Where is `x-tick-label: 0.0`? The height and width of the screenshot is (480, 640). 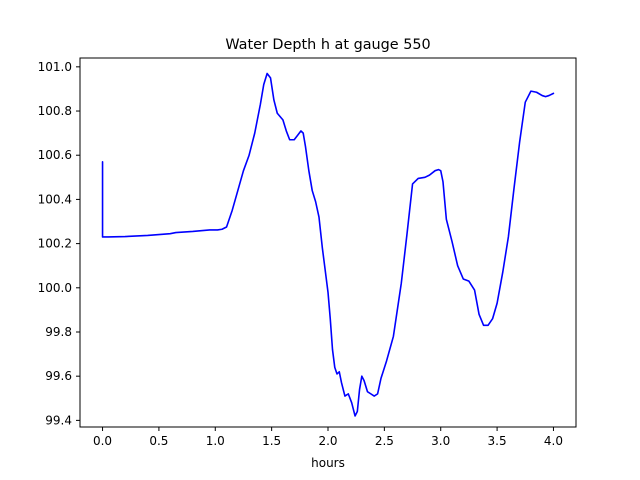
x-tick-label: 0.0 is located at coordinates (102, 441).